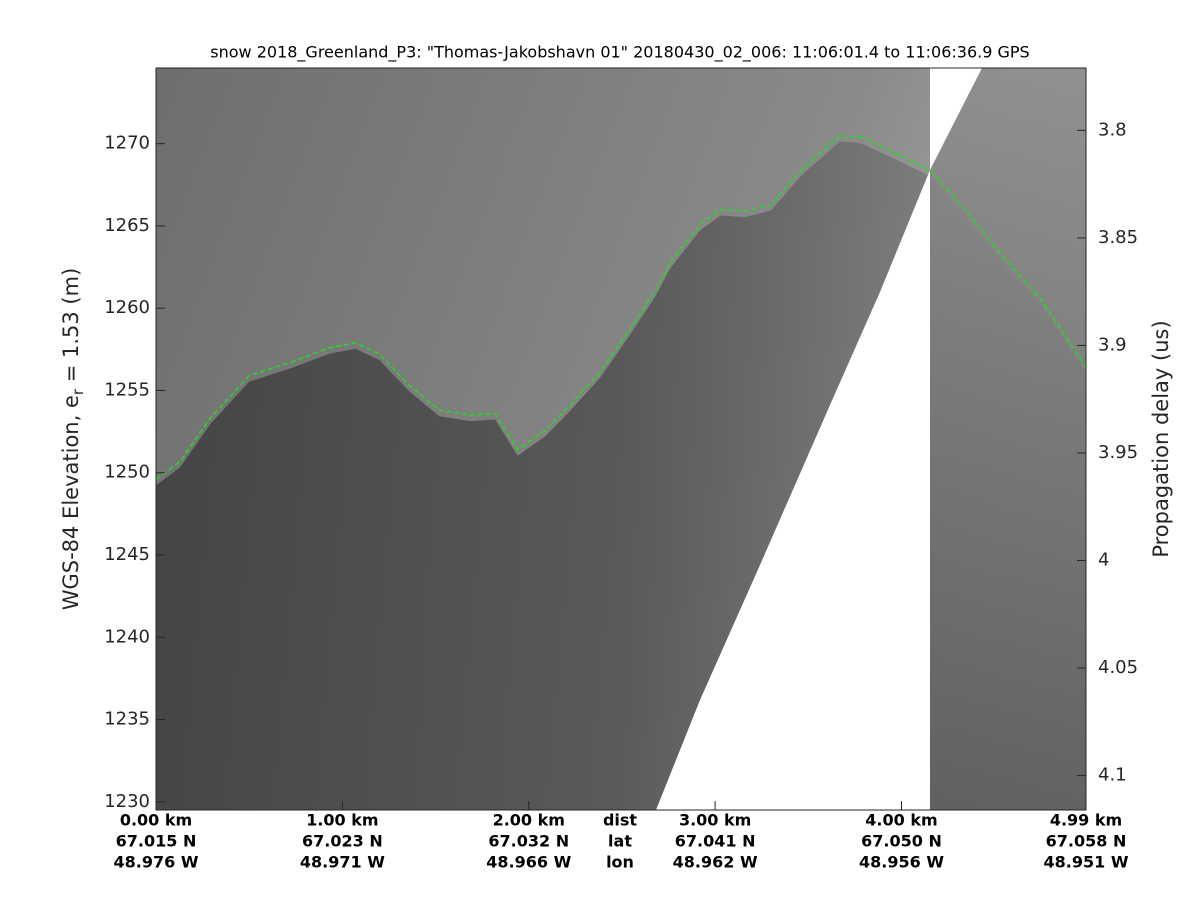  I want to click on x-tick-label: 4.99 km, so click(1086, 820).